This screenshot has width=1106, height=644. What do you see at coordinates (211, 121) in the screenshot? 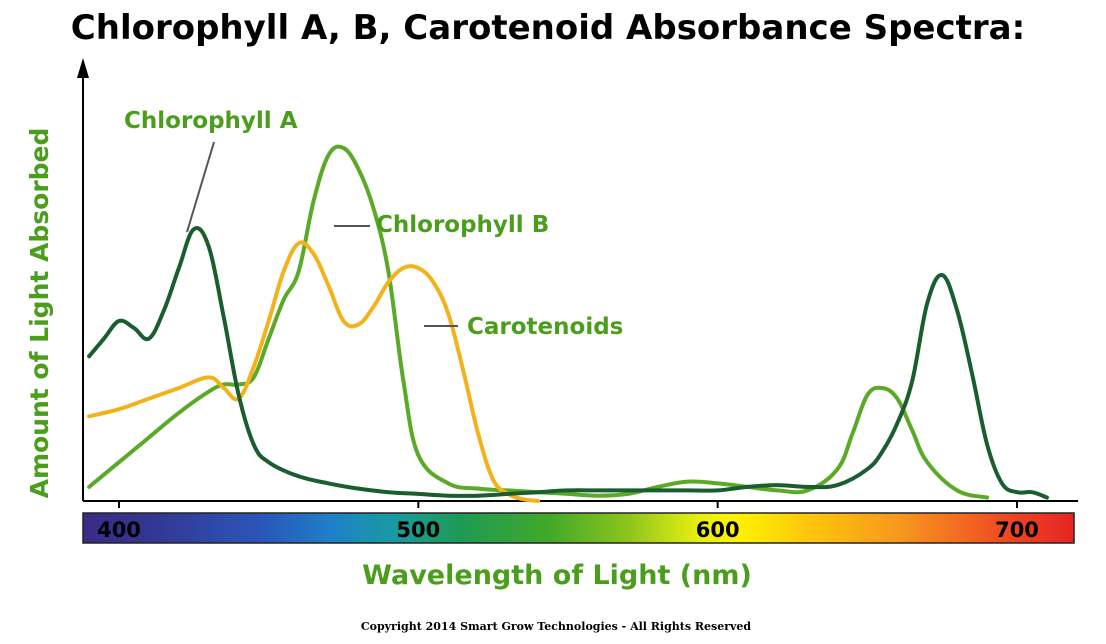
I see `chlorophyll-a-label: Chlorophyll A` at bounding box center [211, 121].